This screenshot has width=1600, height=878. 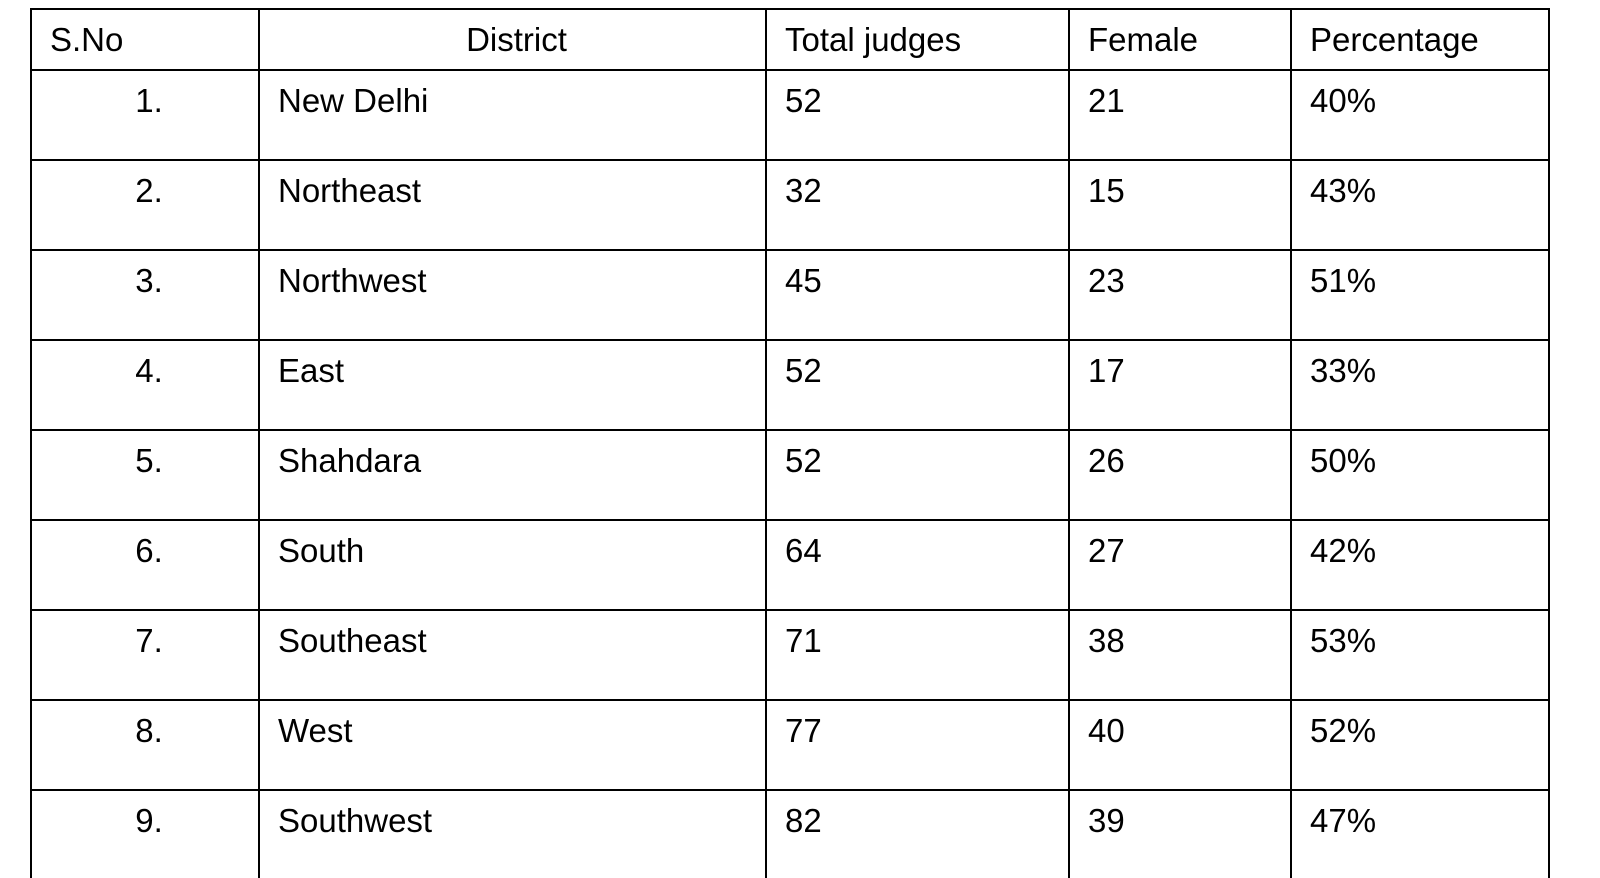 What do you see at coordinates (1180, 565) in the screenshot?
I see `cell-female: 27` at bounding box center [1180, 565].